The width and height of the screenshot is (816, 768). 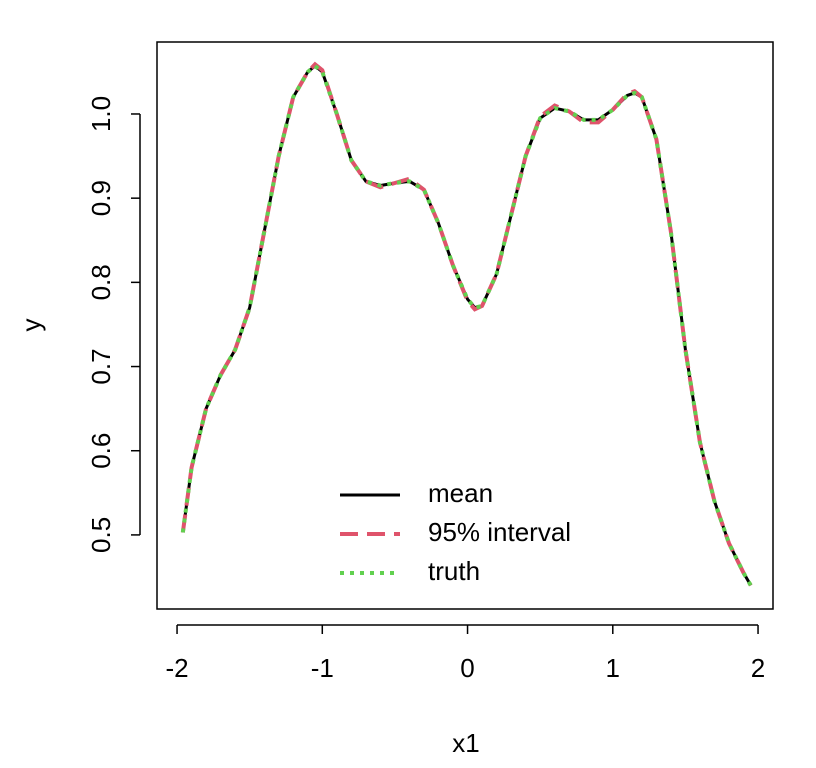 I want to click on y-tick-label: 0.6, so click(x=101, y=451).